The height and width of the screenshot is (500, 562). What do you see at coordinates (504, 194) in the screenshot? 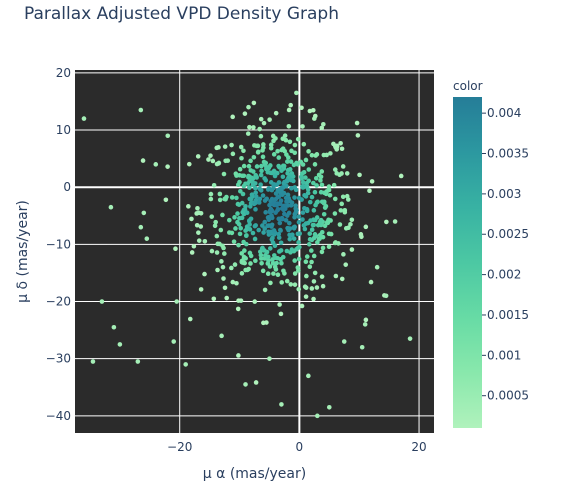
I see `colorbar-tick-label: 0.003` at bounding box center [504, 194].